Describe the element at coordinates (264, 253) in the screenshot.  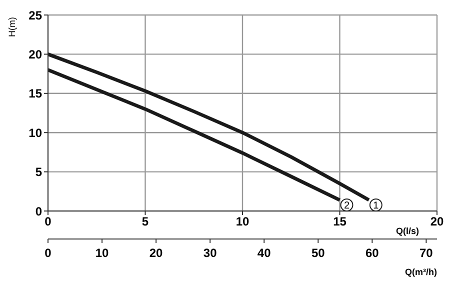
I see `x2-tick-label: 40` at that location.